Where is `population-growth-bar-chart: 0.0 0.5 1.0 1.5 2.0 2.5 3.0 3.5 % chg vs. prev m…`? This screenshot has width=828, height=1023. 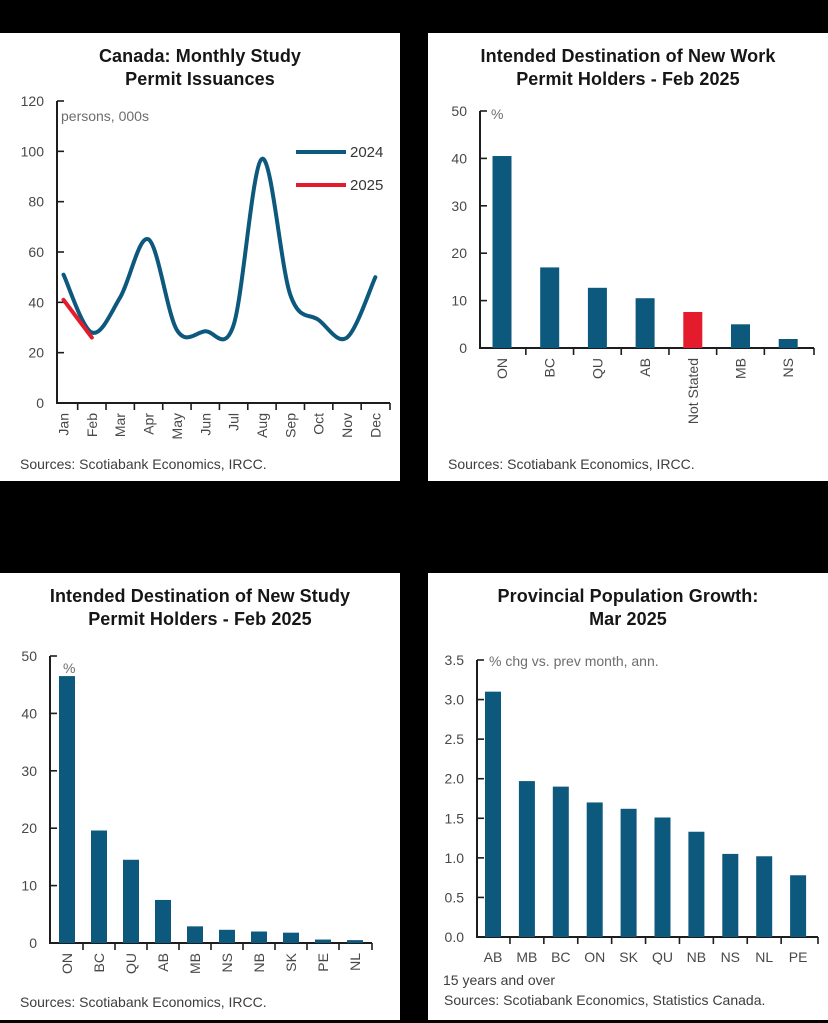
population-growth-bar-chart: 0.0 0.5 1.0 1.5 2.0 2.5 3.0 3.5 % chg vs. prev m… is located at coordinates (632, 808).